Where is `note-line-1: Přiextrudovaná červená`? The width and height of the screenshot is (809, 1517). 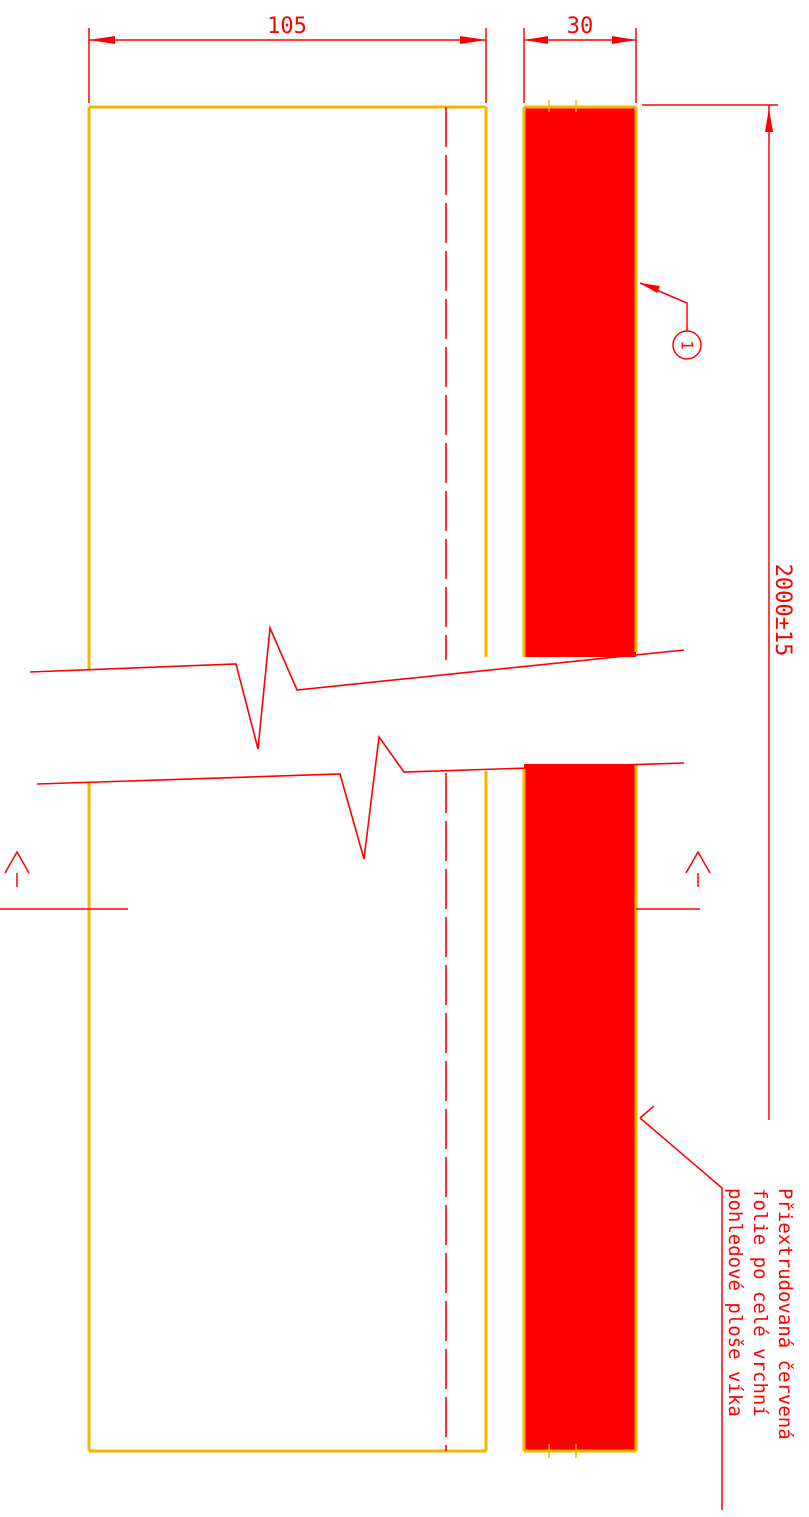
note-line-1: Přiextrudovaná červená is located at coordinates (785, 1314).